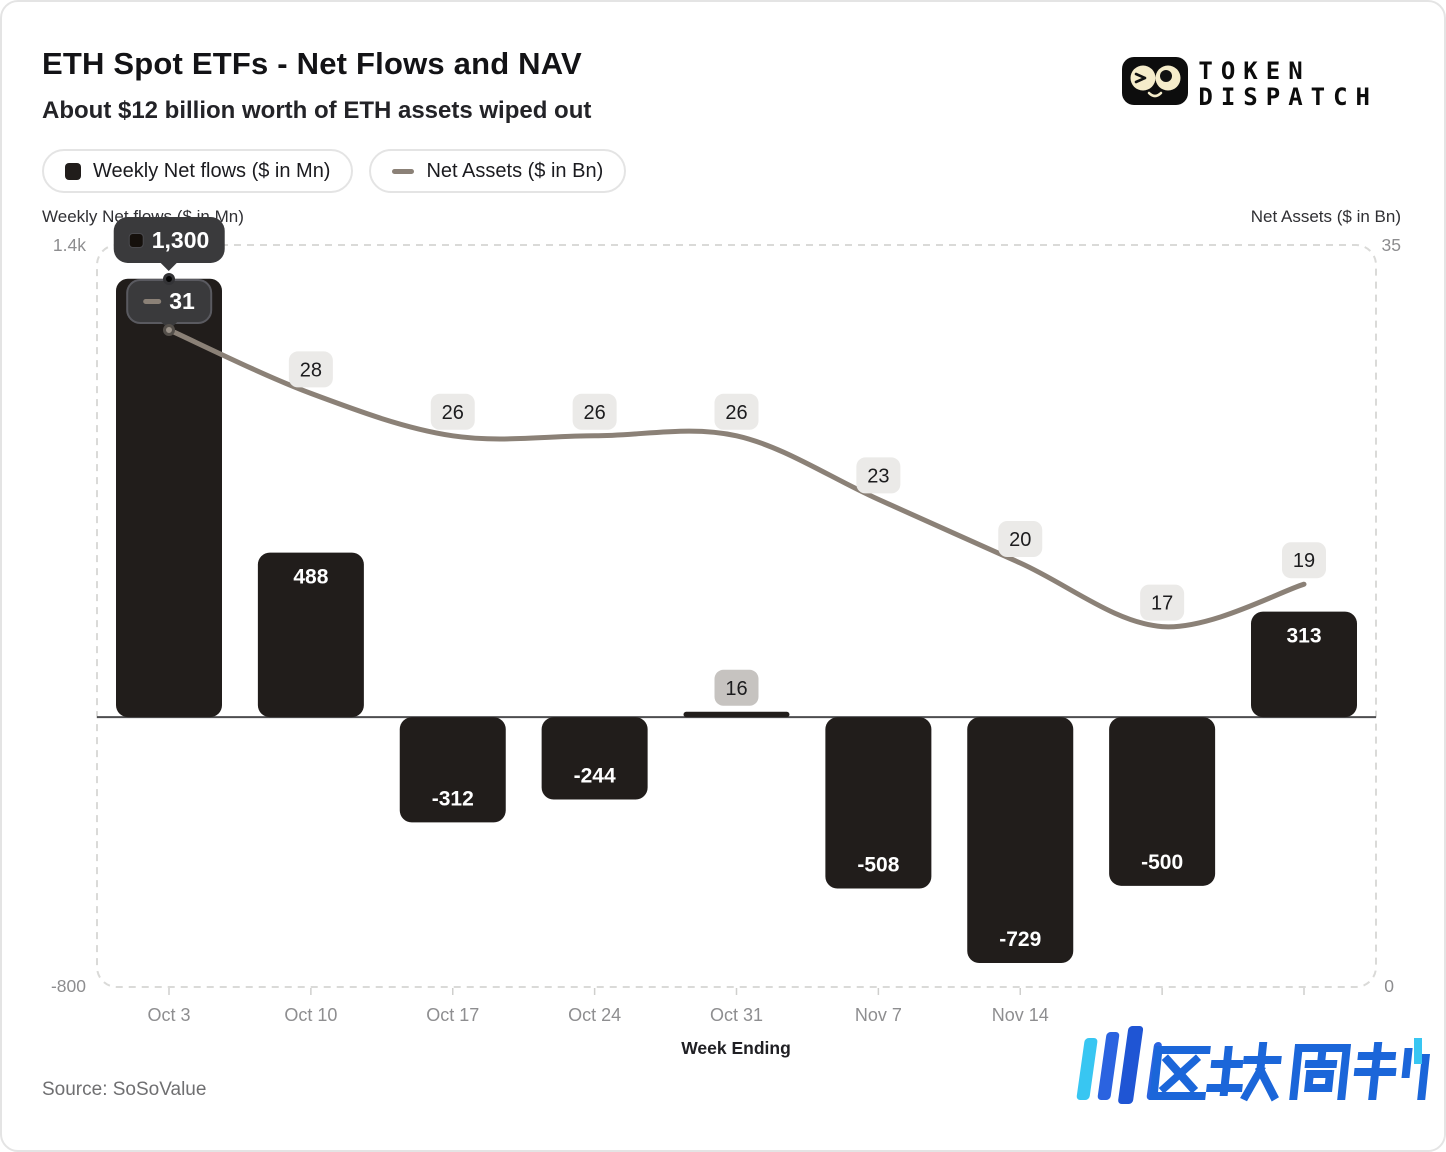 The height and width of the screenshot is (1152, 1446). Describe the element at coordinates (595, 1015) in the screenshot. I see `x-axis-label: Oct 24` at that location.